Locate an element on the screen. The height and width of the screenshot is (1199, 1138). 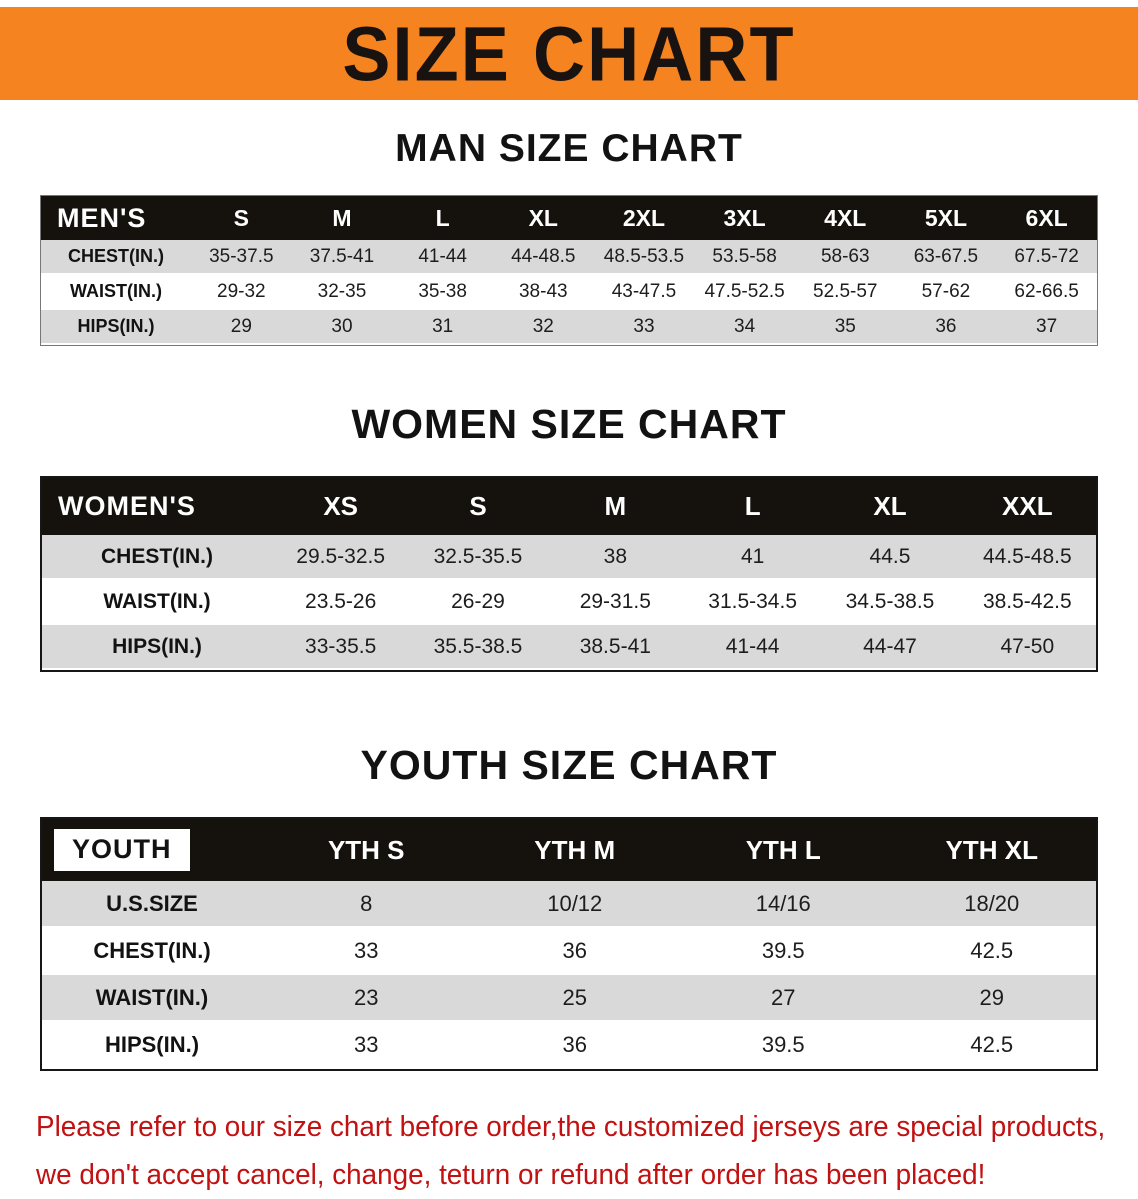
women-size-header-cell: XL is located at coordinates (890, 506).